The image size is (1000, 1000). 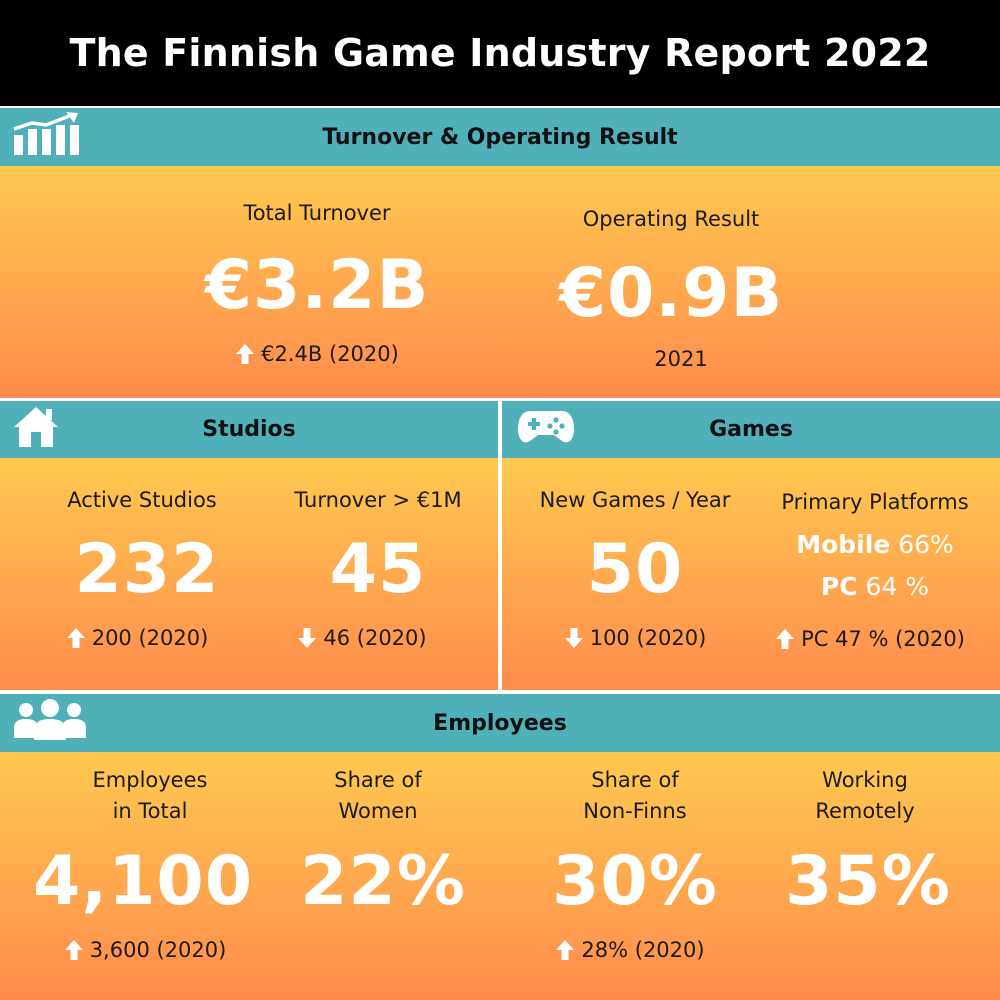 What do you see at coordinates (142, 500) in the screenshot?
I see `active-studios-label: Active Studios` at bounding box center [142, 500].